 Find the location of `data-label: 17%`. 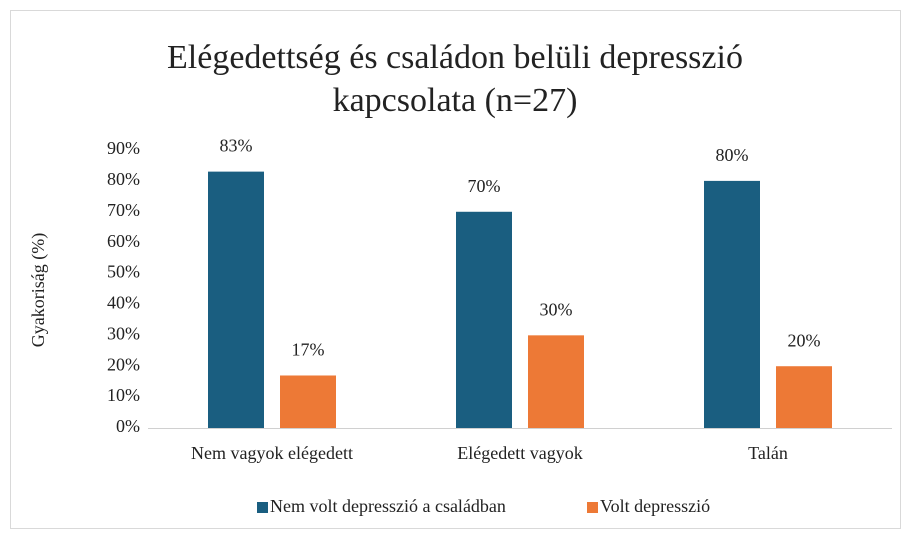

data-label: 17% is located at coordinates (308, 350).